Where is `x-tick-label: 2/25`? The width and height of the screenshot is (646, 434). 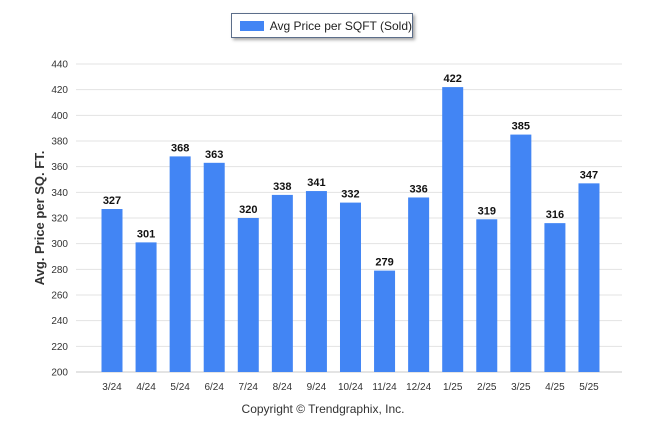
x-tick-label: 2/25 is located at coordinates (487, 387).